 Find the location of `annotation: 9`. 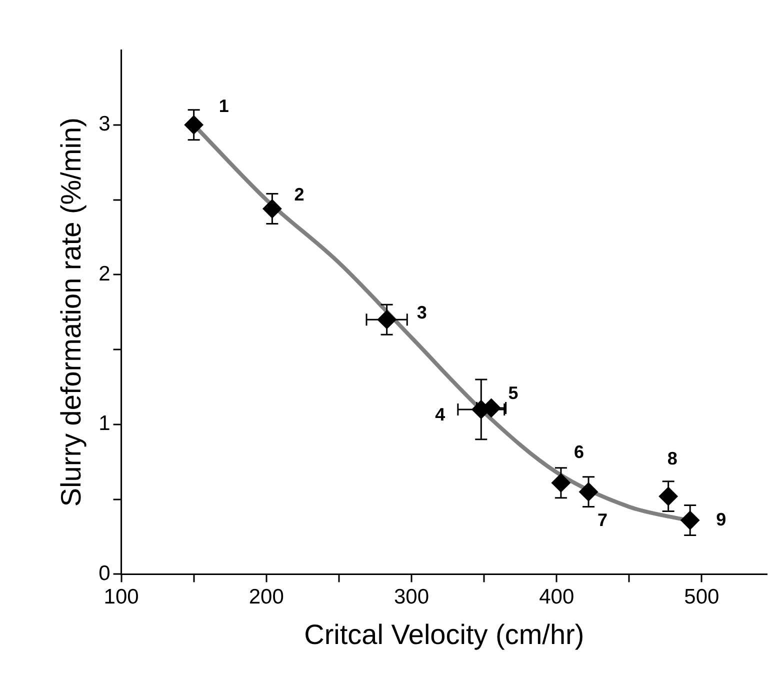

annotation: 9 is located at coordinates (721, 519).